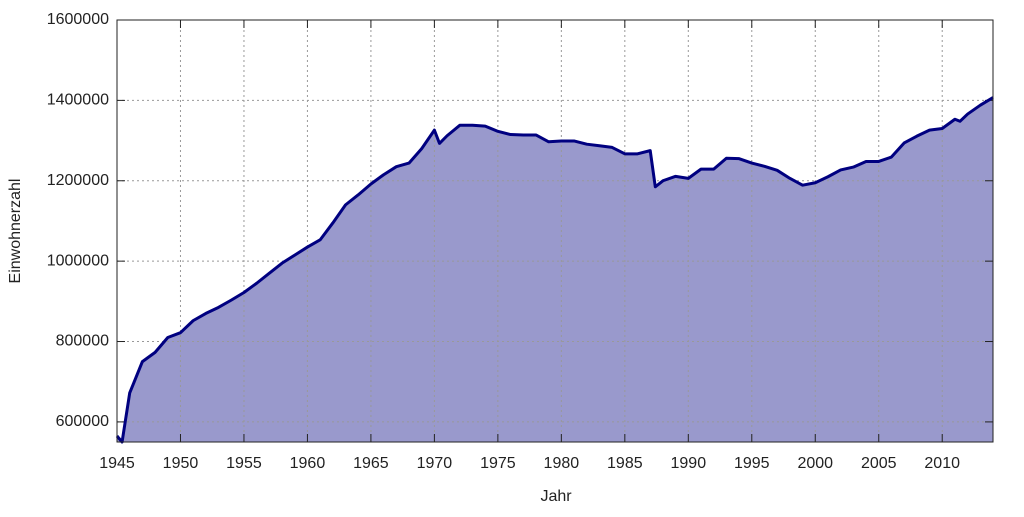  Describe the element at coordinates (435, 463) in the screenshot. I see `x-tick-label: 1970` at that location.